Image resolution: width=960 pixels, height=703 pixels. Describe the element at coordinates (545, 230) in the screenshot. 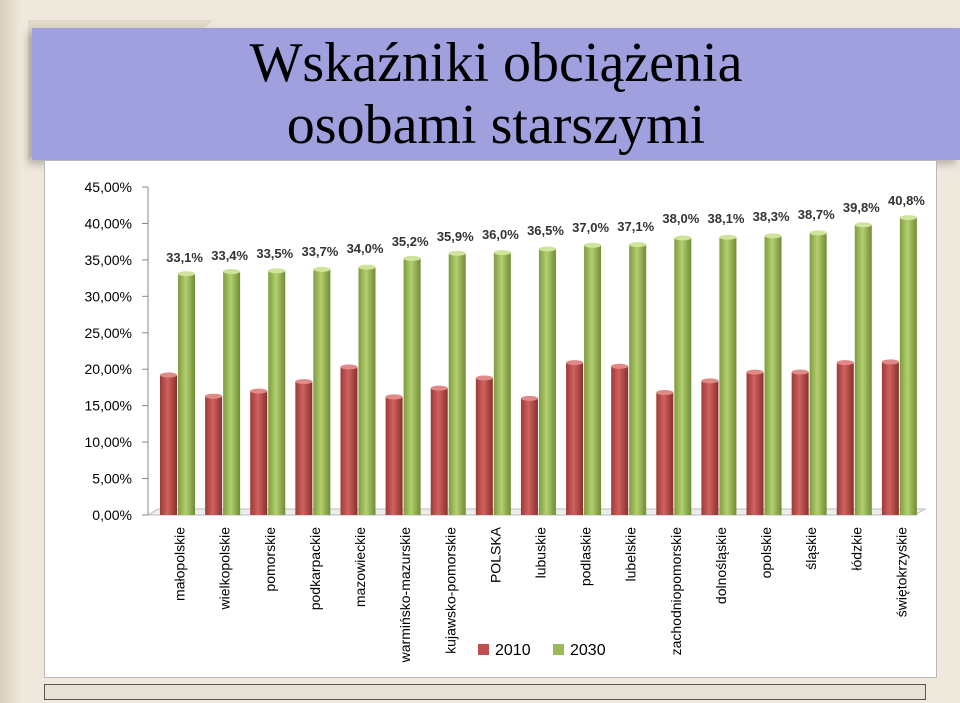

I see `data-label-2030: 36,5%` at that location.